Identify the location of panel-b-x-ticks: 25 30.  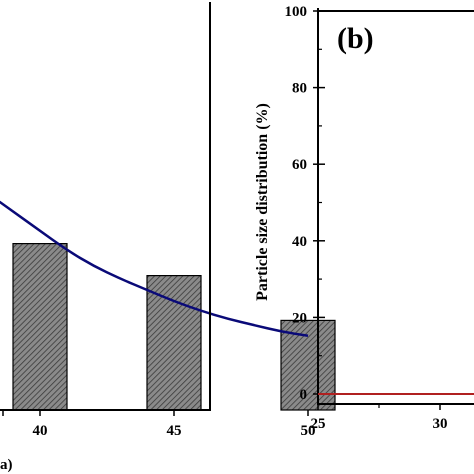
(379, 418).